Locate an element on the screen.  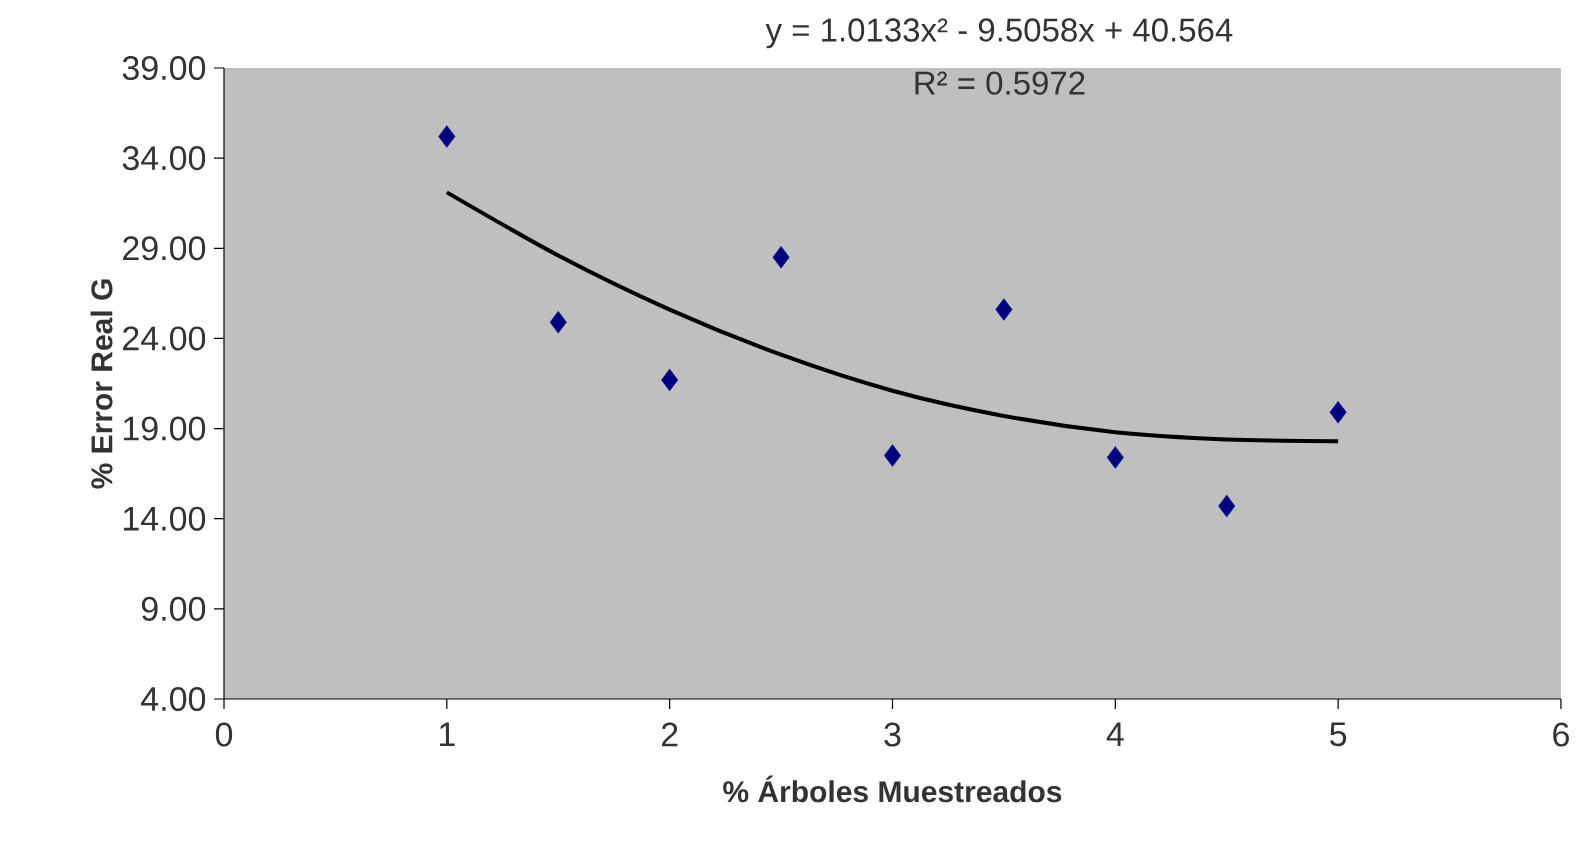
x-axis-title: % Árboles Muestreados is located at coordinates (892, 789).